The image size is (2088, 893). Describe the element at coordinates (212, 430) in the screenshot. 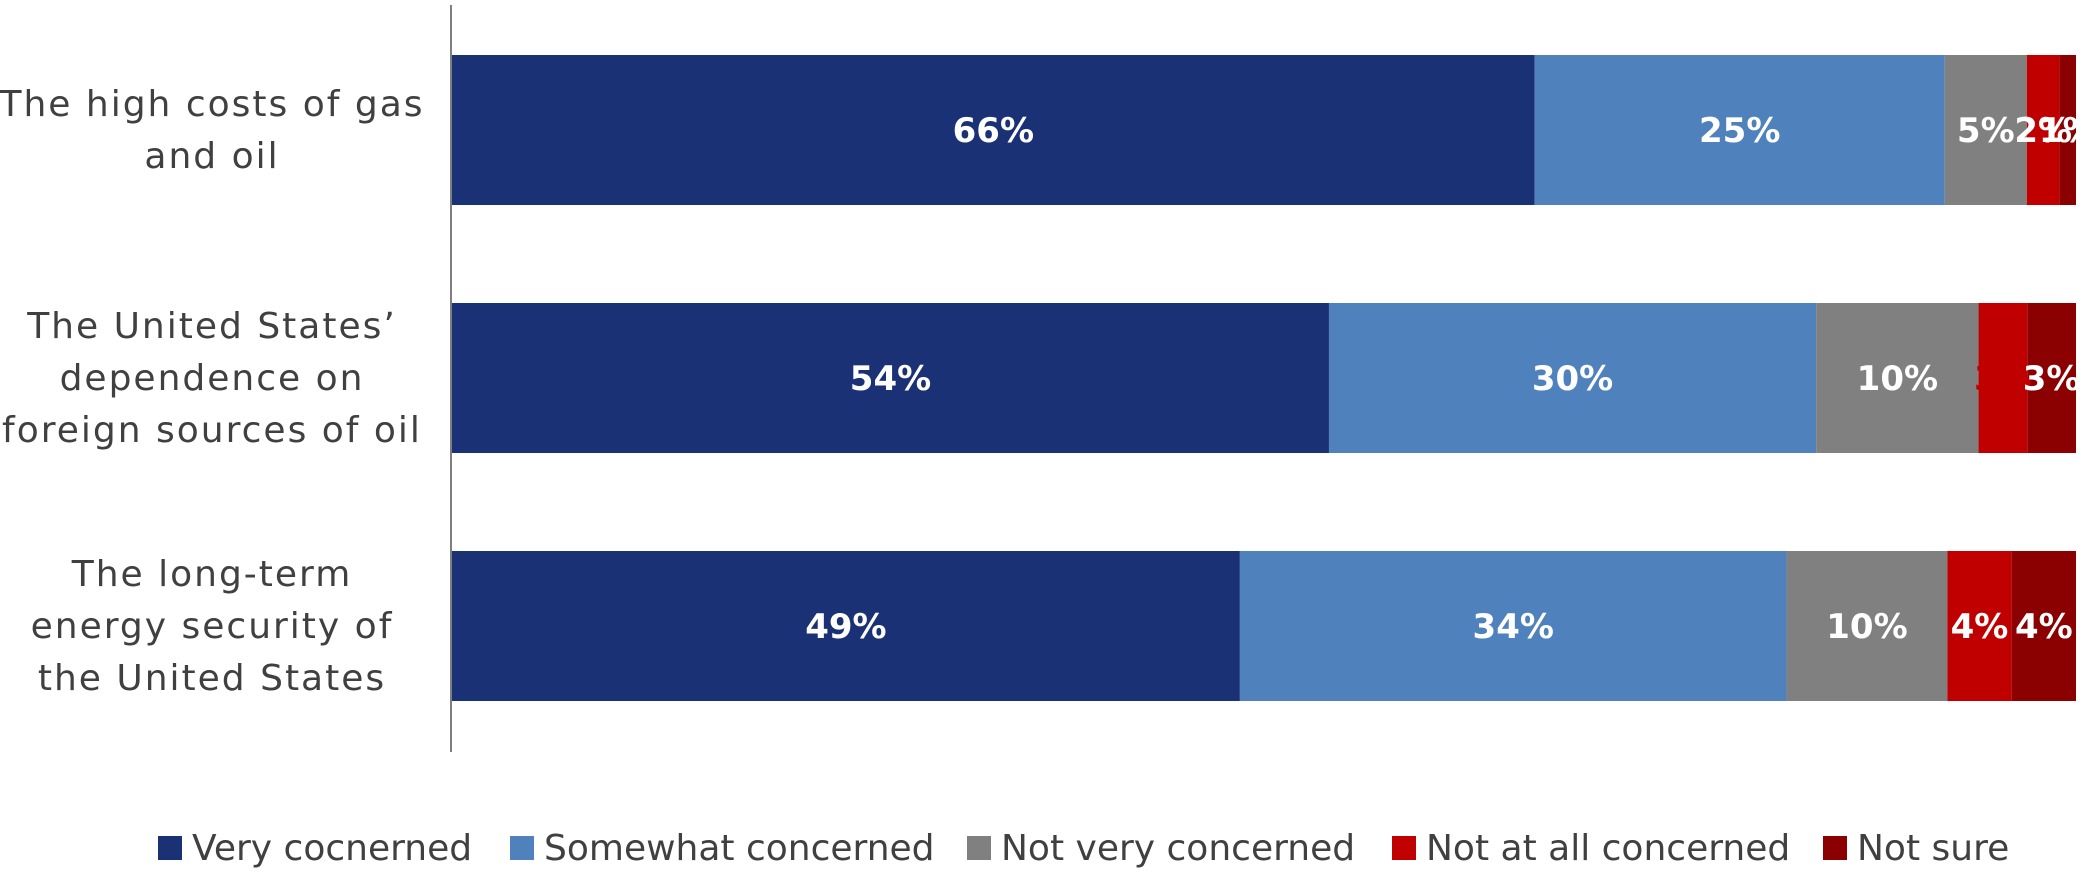

I see `category-label-line: foreign sources of oil` at that location.